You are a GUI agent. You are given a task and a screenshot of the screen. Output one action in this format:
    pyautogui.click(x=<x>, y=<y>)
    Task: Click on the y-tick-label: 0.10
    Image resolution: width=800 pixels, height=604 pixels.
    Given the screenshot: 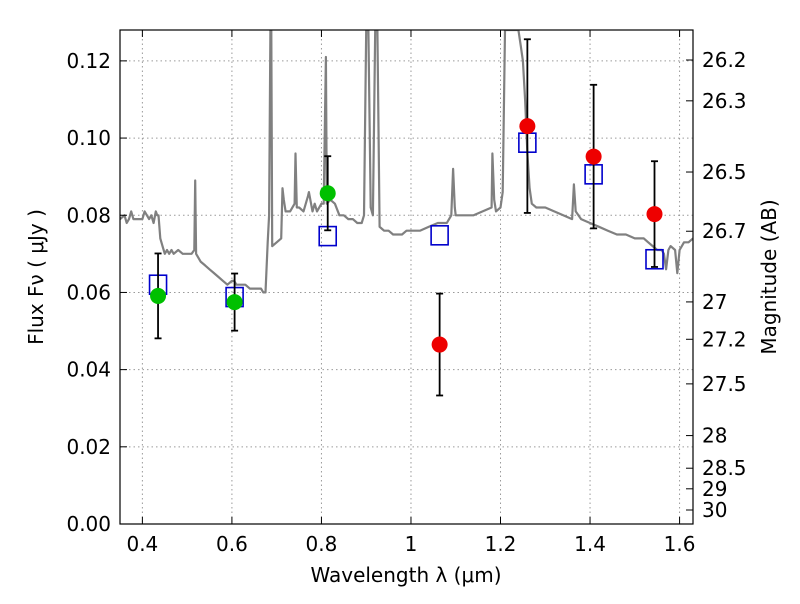 What is the action you would take?
    pyautogui.click(x=88, y=138)
    